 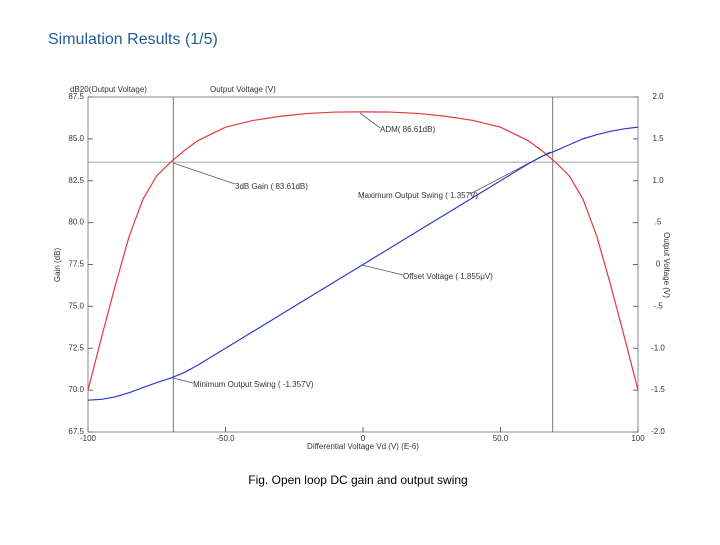 What do you see at coordinates (76, 264) in the screenshot?
I see `y-tick-label: 77.5` at bounding box center [76, 264].